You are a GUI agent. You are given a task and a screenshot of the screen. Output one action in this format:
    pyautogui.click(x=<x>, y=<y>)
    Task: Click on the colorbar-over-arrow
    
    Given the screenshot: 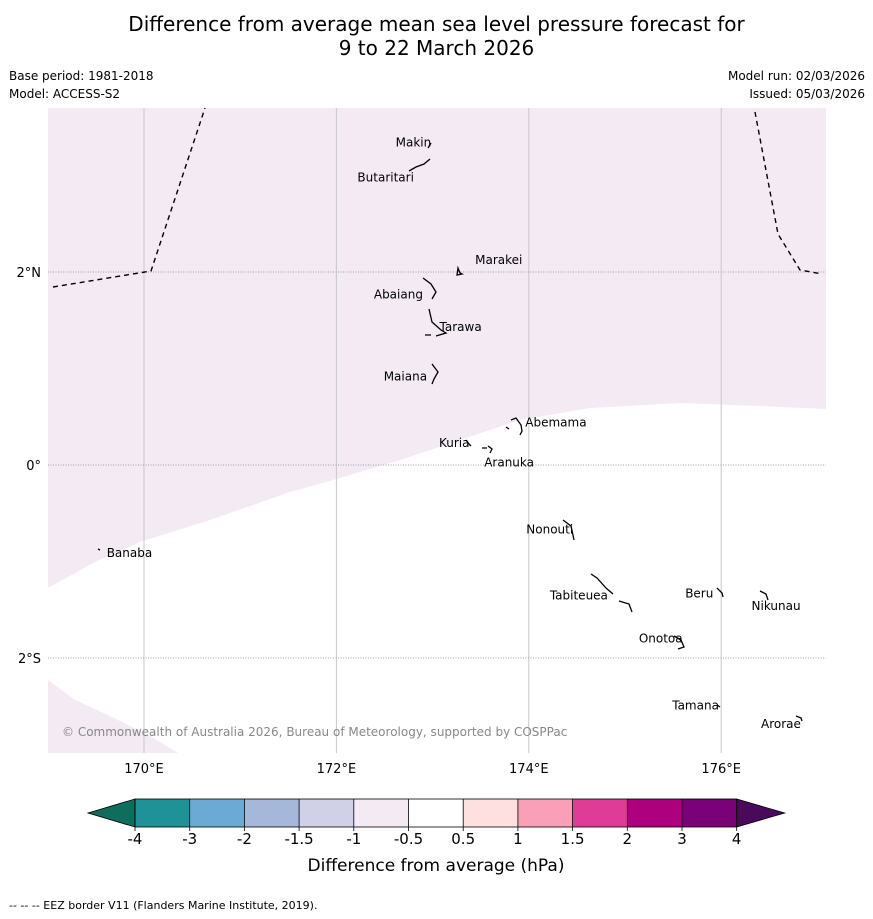 What is the action you would take?
    pyautogui.click(x=761, y=813)
    